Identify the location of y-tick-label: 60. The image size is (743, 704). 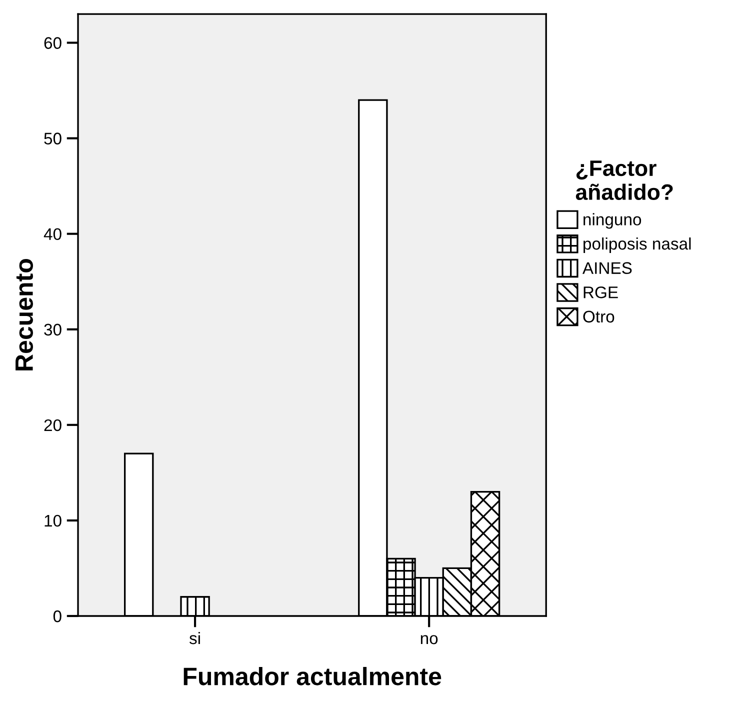
(53, 43).